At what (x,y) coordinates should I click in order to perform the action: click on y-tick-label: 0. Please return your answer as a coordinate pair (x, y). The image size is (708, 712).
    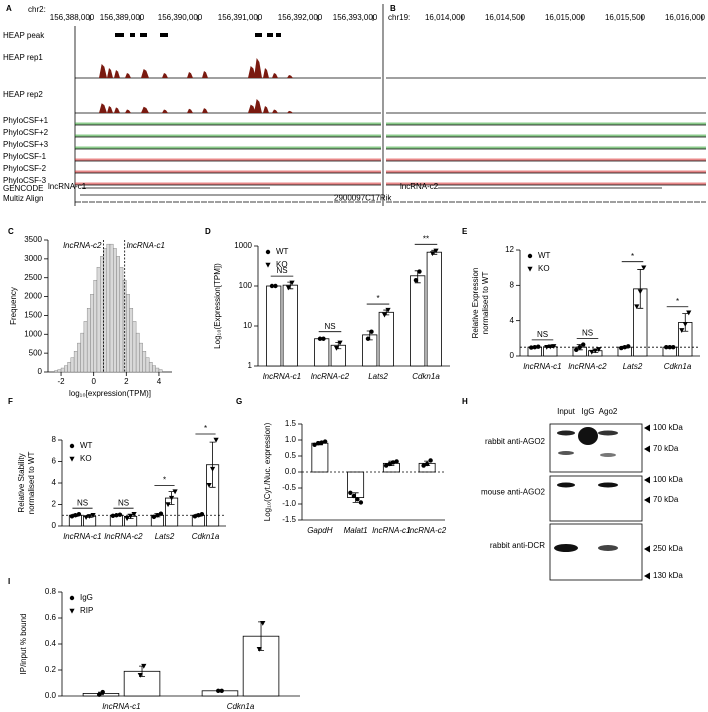
    Looking at the image, I should click on (40, 371).